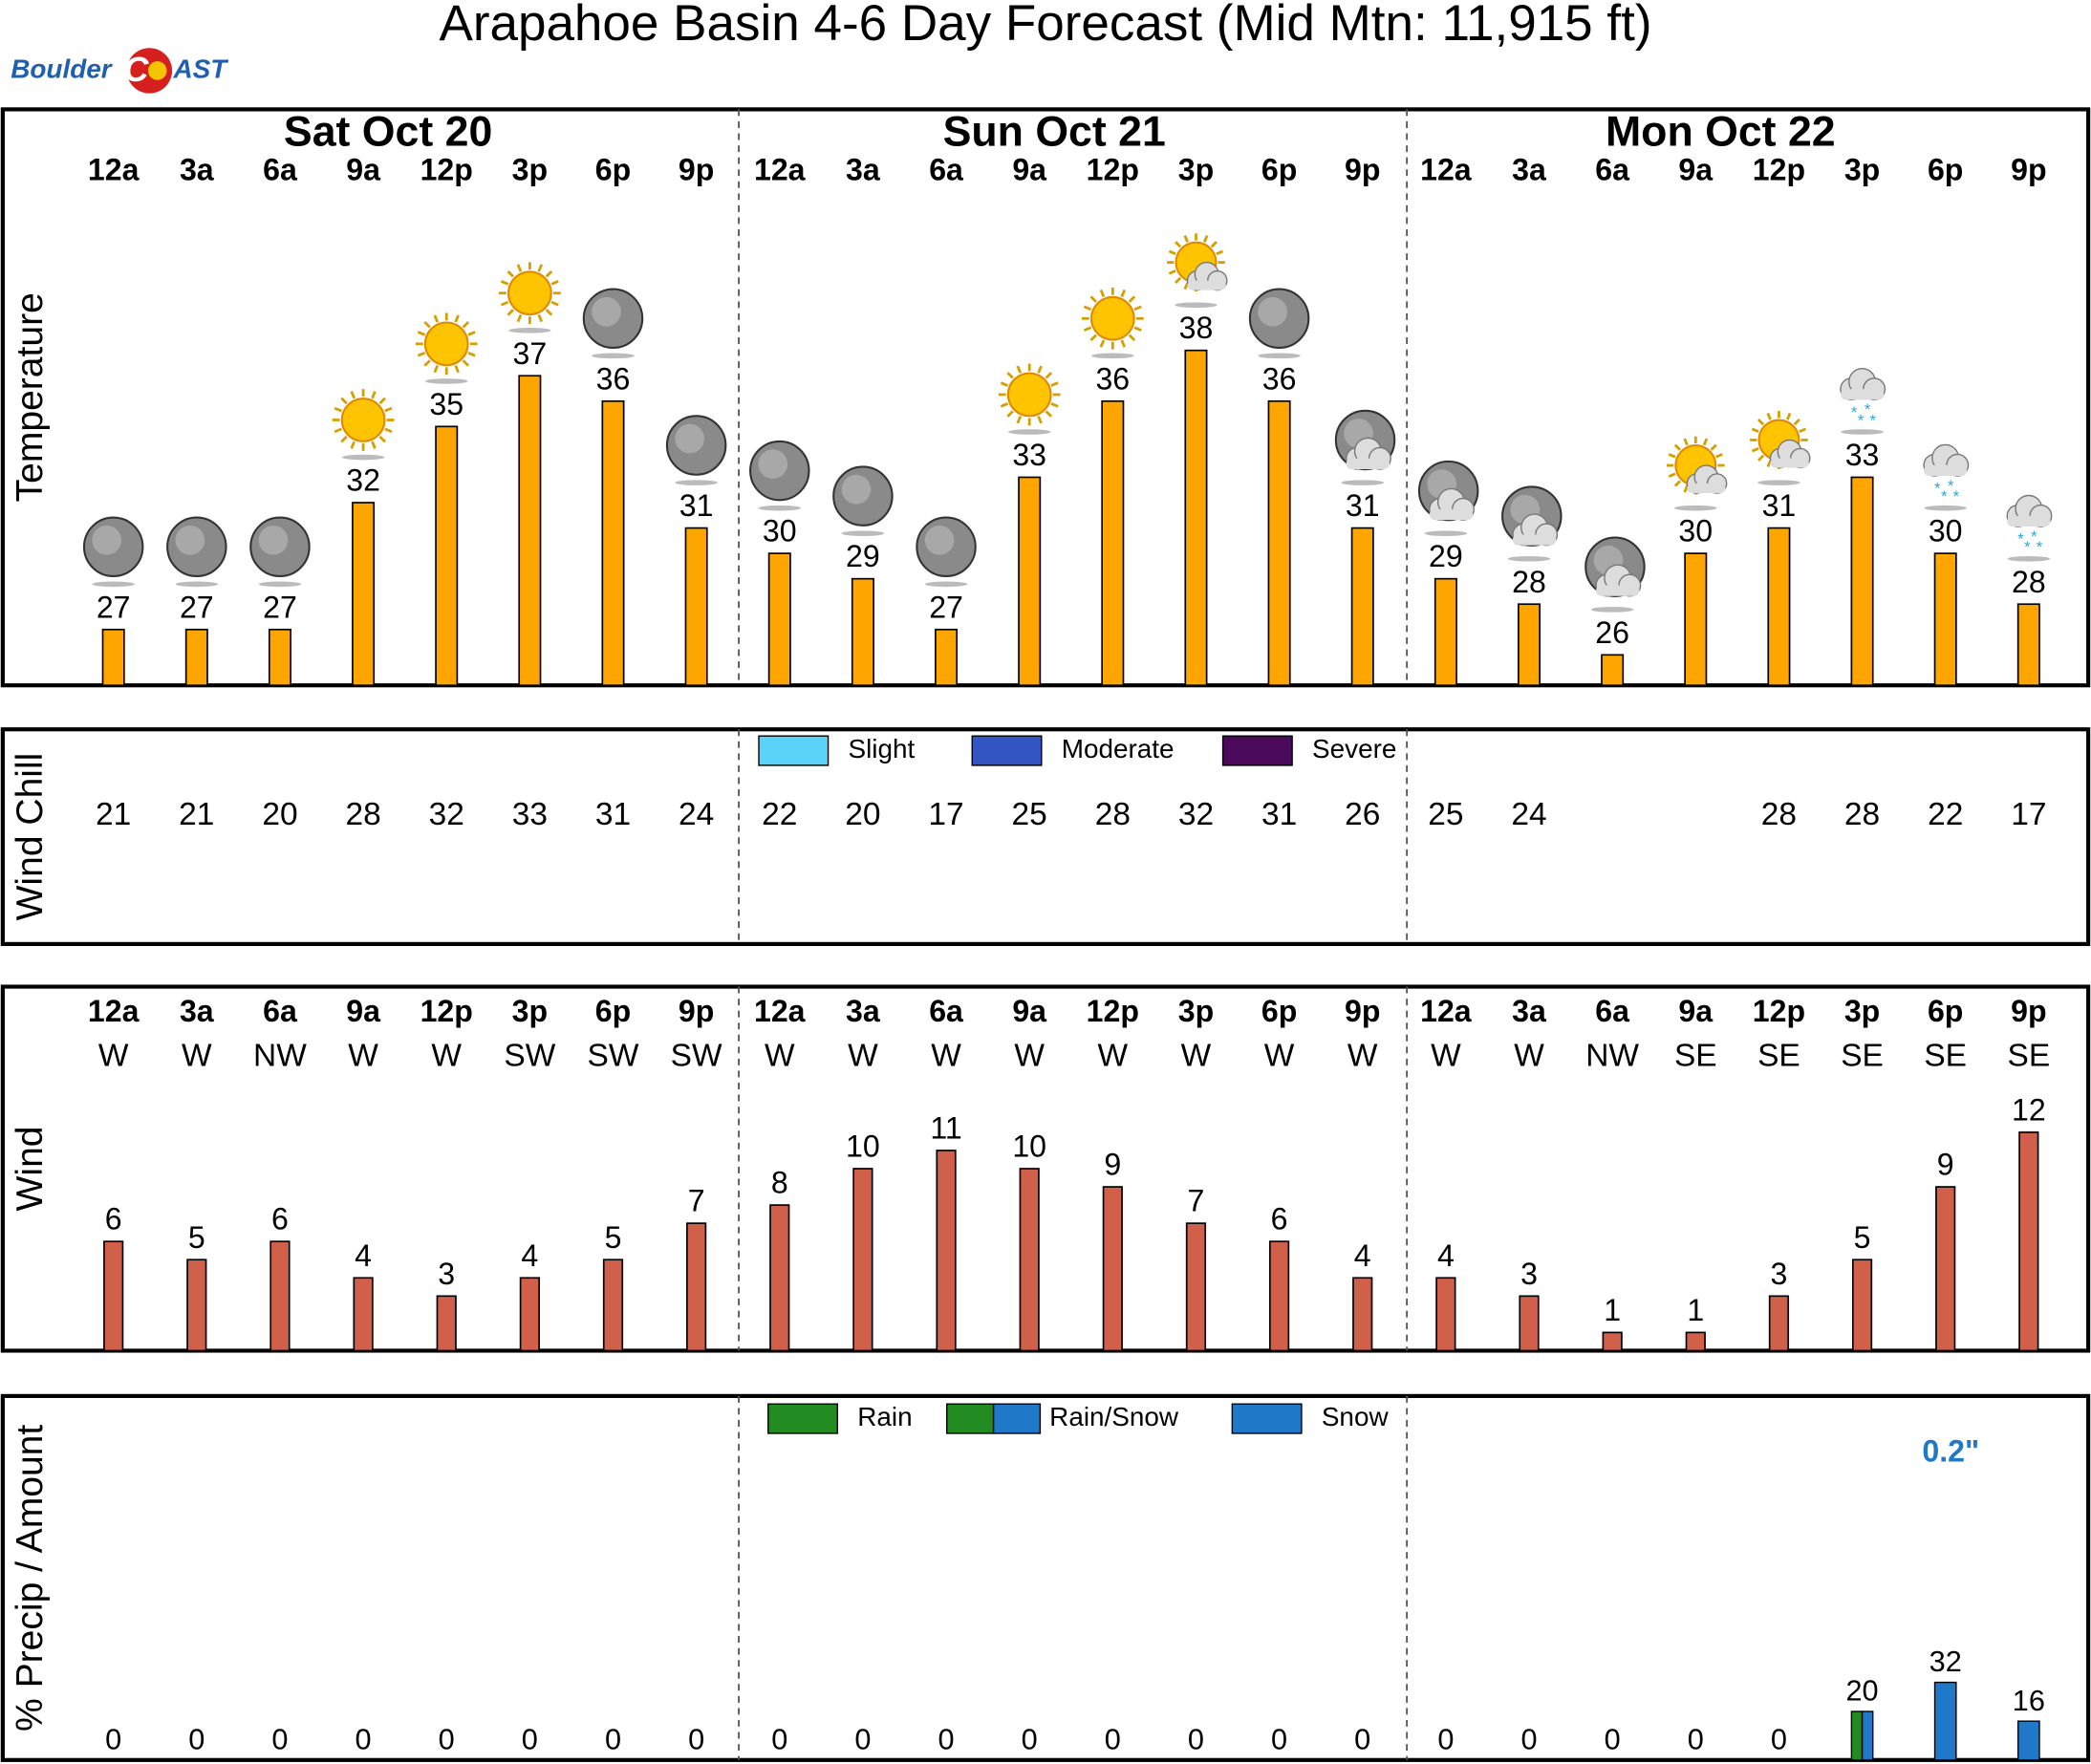 This screenshot has width=2091, height=1764. Describe the element at coordinates (197, 169) in the screenshot. I see `hour-label: 3a` at that location.